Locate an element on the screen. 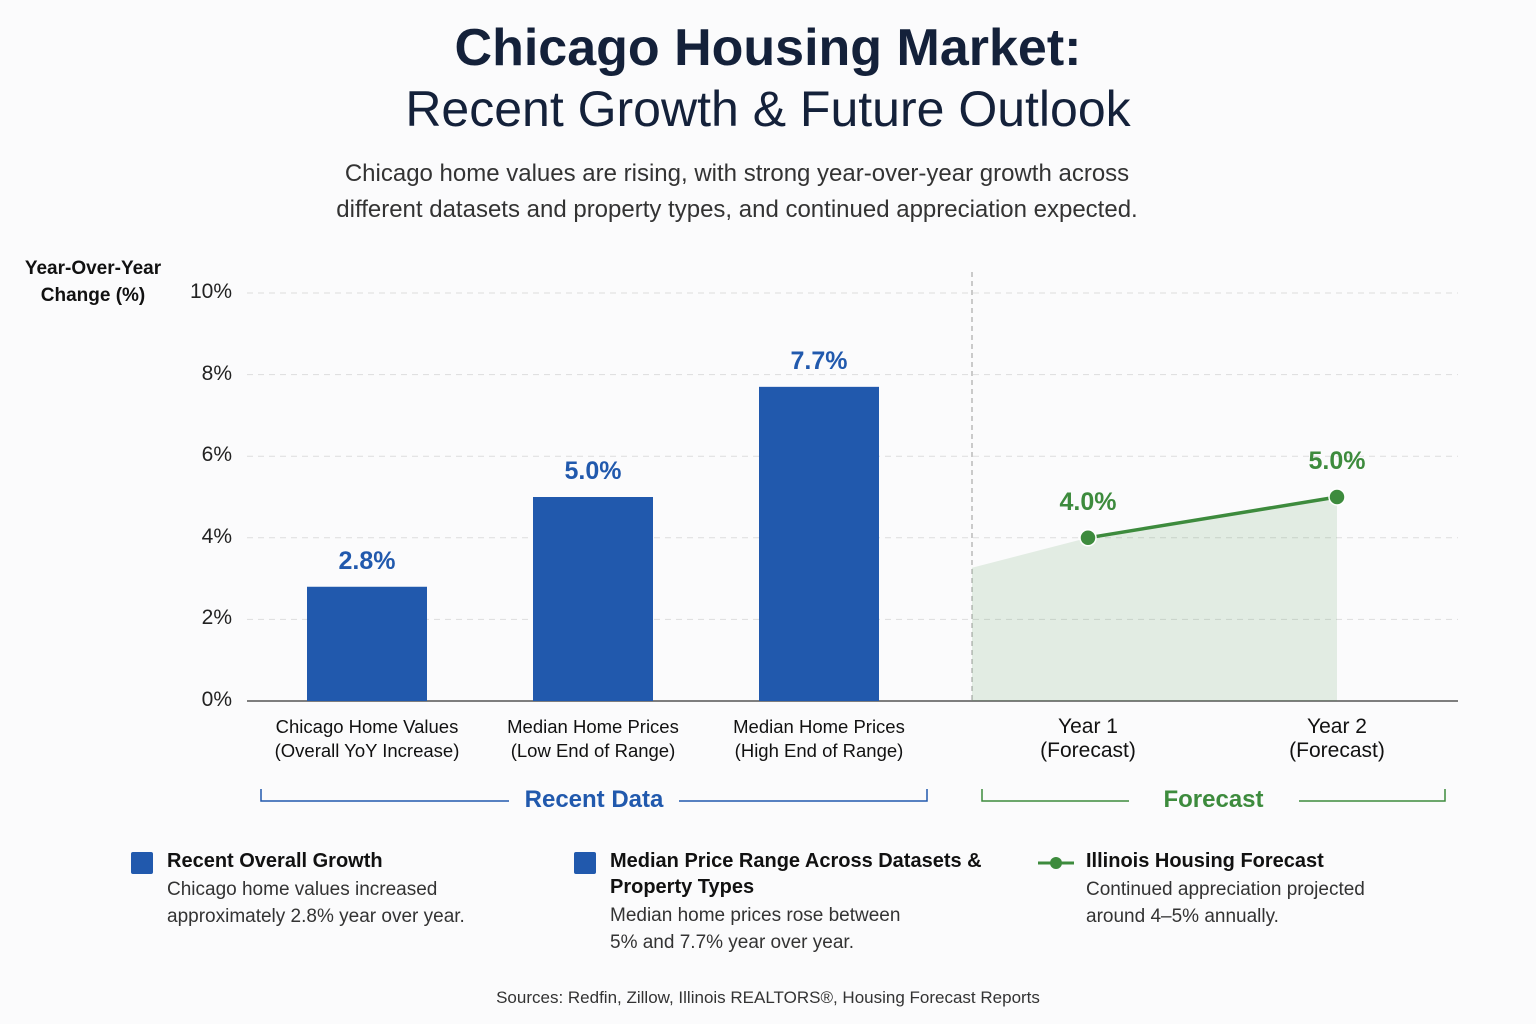 The height and width of the screenshot is (1024, 1536). chart-title: Chicago Housing Market: is located at coordinates (768, 48).